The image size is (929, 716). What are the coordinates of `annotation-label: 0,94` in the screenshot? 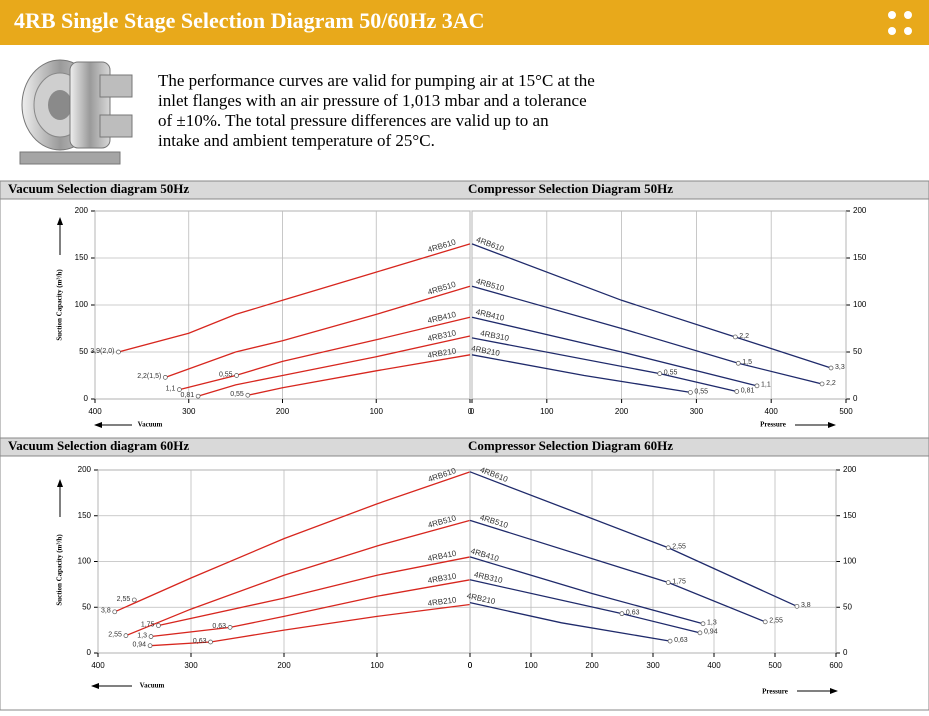 It's located at (711, 632).